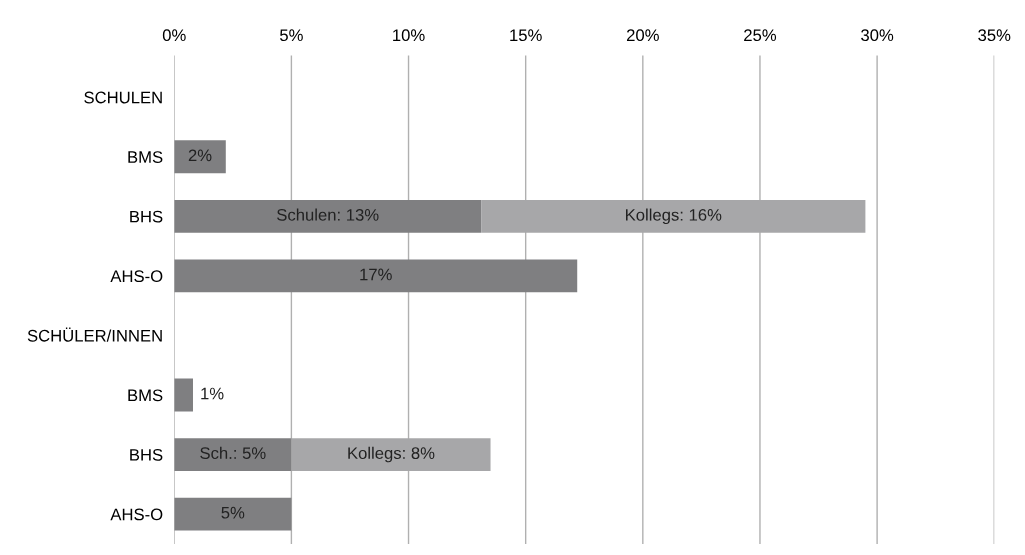 The width and height of the screenshot is (1025, 555). I want to click on data-label: Schulen: 13%, so click(328, 214).